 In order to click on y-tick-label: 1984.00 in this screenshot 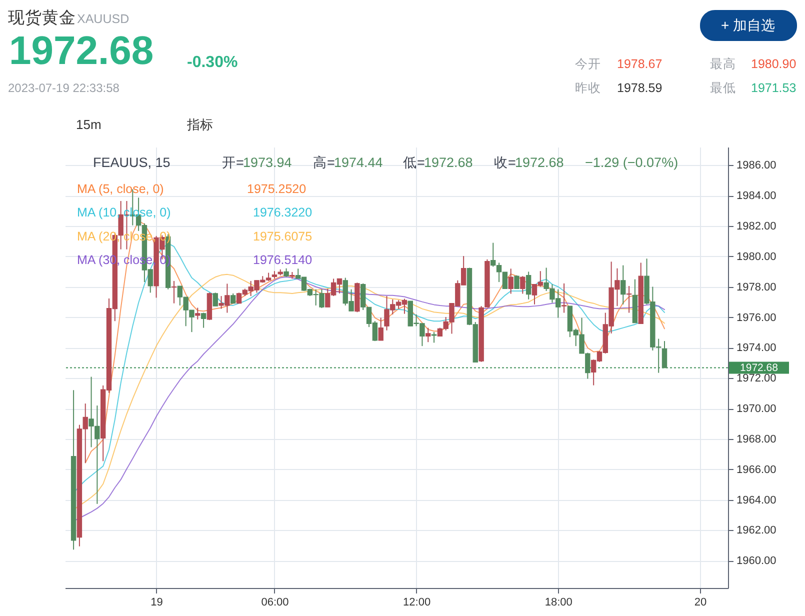, I will do `click(756, 196)`.